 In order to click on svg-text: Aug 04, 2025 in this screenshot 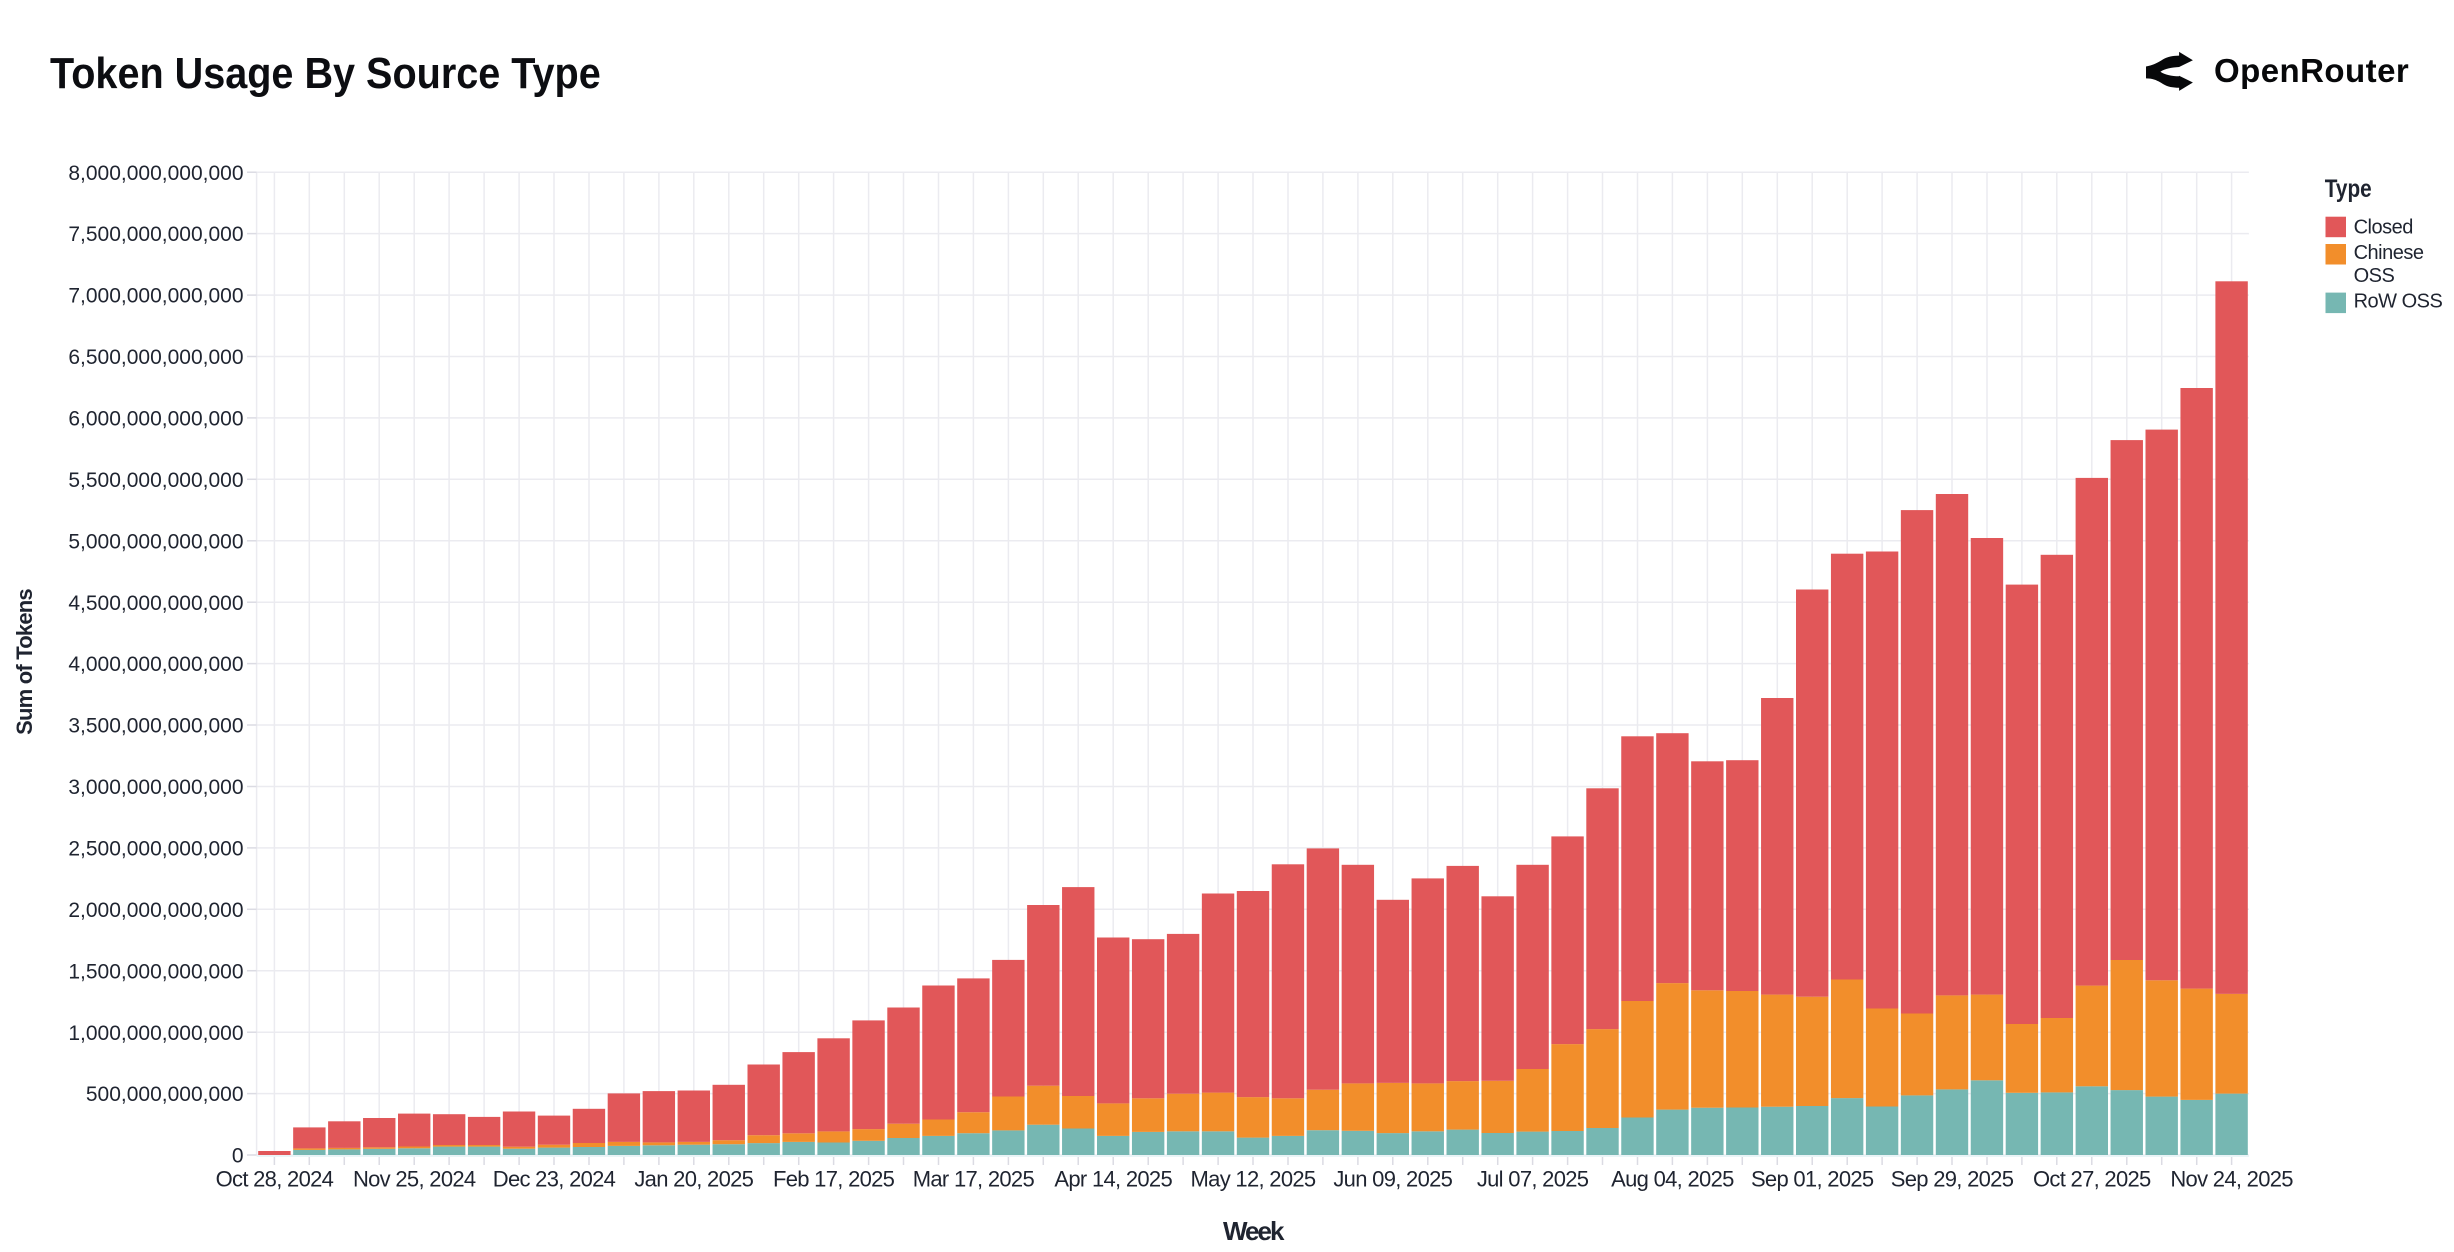, I will do `click(1672, 1179)`.